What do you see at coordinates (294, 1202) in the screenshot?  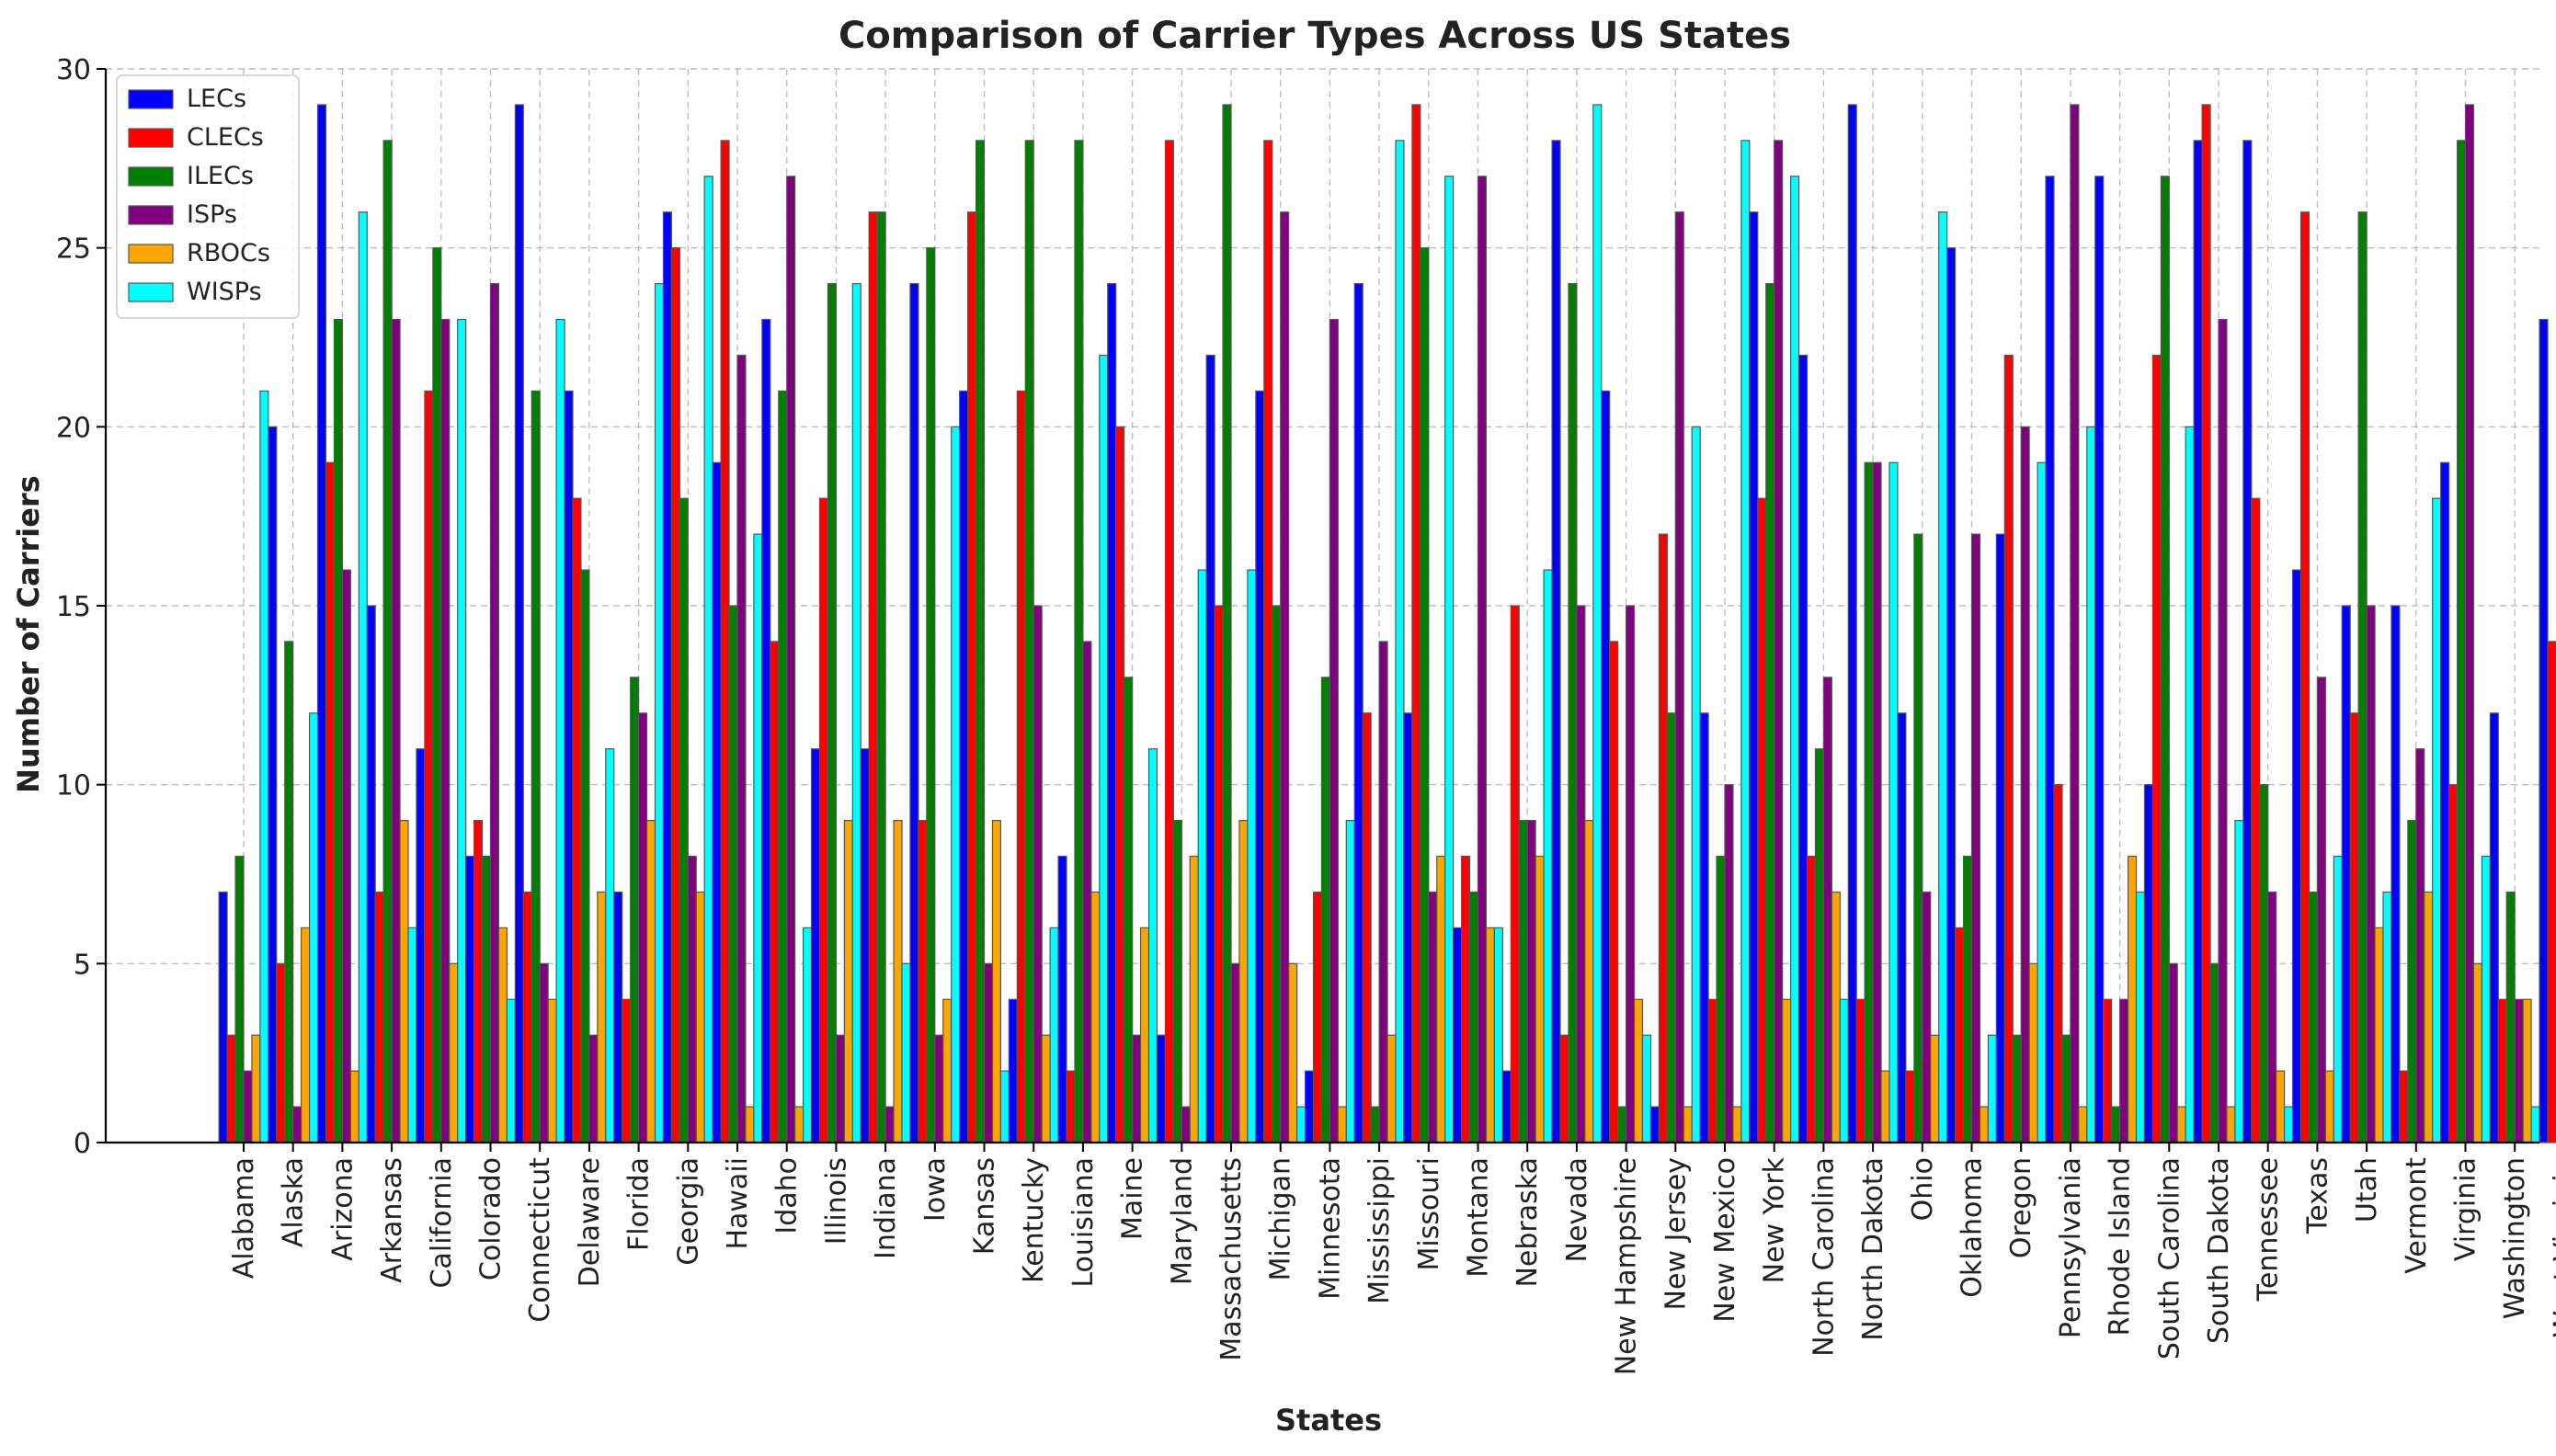 I see `x-tick-label: Alaska` at bounding box center [294, 1202].